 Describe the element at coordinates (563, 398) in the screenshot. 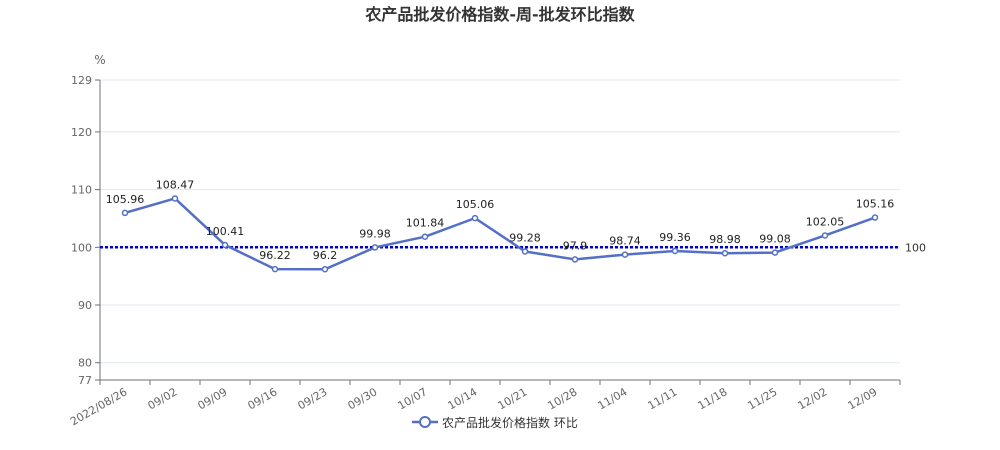

I see `x-tick-label: 10/28` at that location.